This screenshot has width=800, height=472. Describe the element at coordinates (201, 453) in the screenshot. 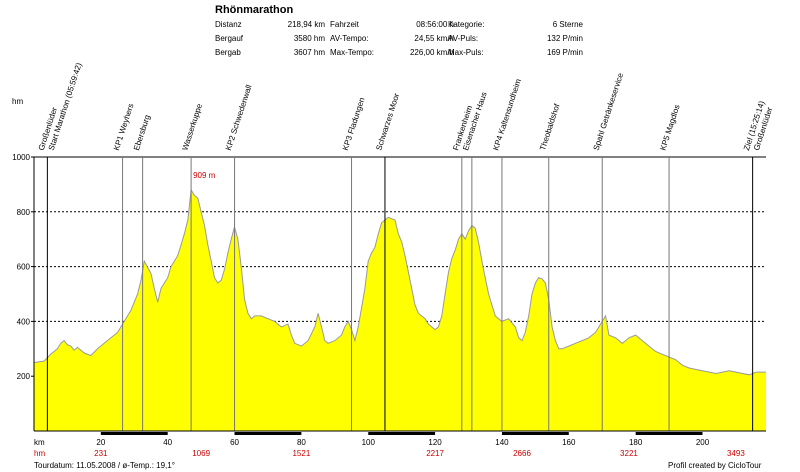

I see `hm-tick-label: 1069` at that location.